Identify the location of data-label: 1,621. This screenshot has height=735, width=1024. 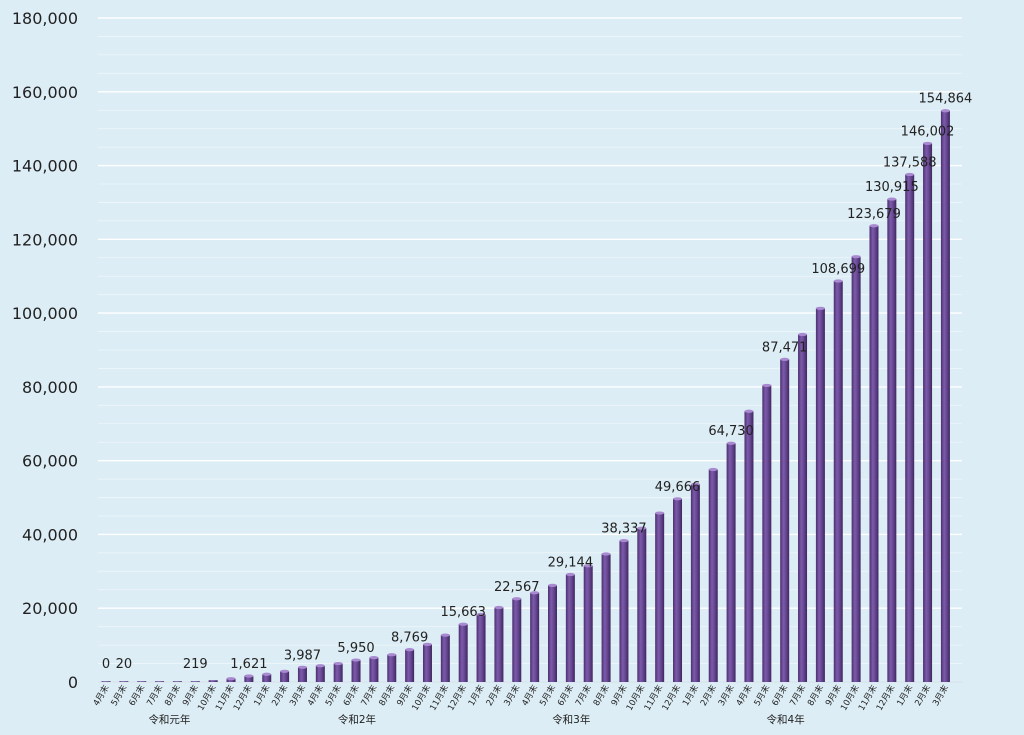
(248, 664).